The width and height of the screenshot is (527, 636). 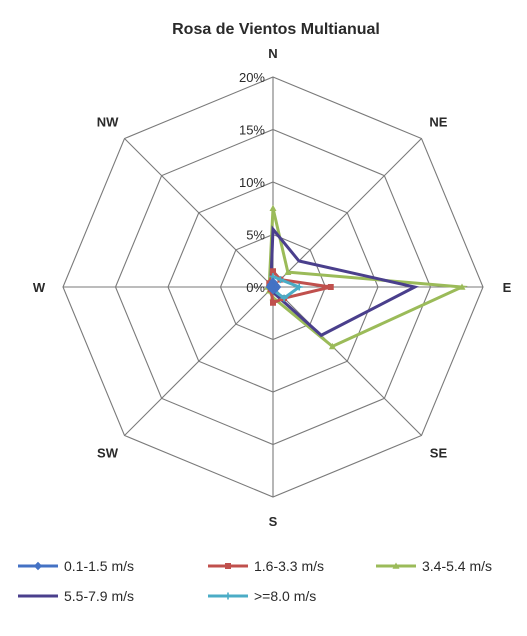 I want to click on tick-label: 15%, so click(x=252, y=130).